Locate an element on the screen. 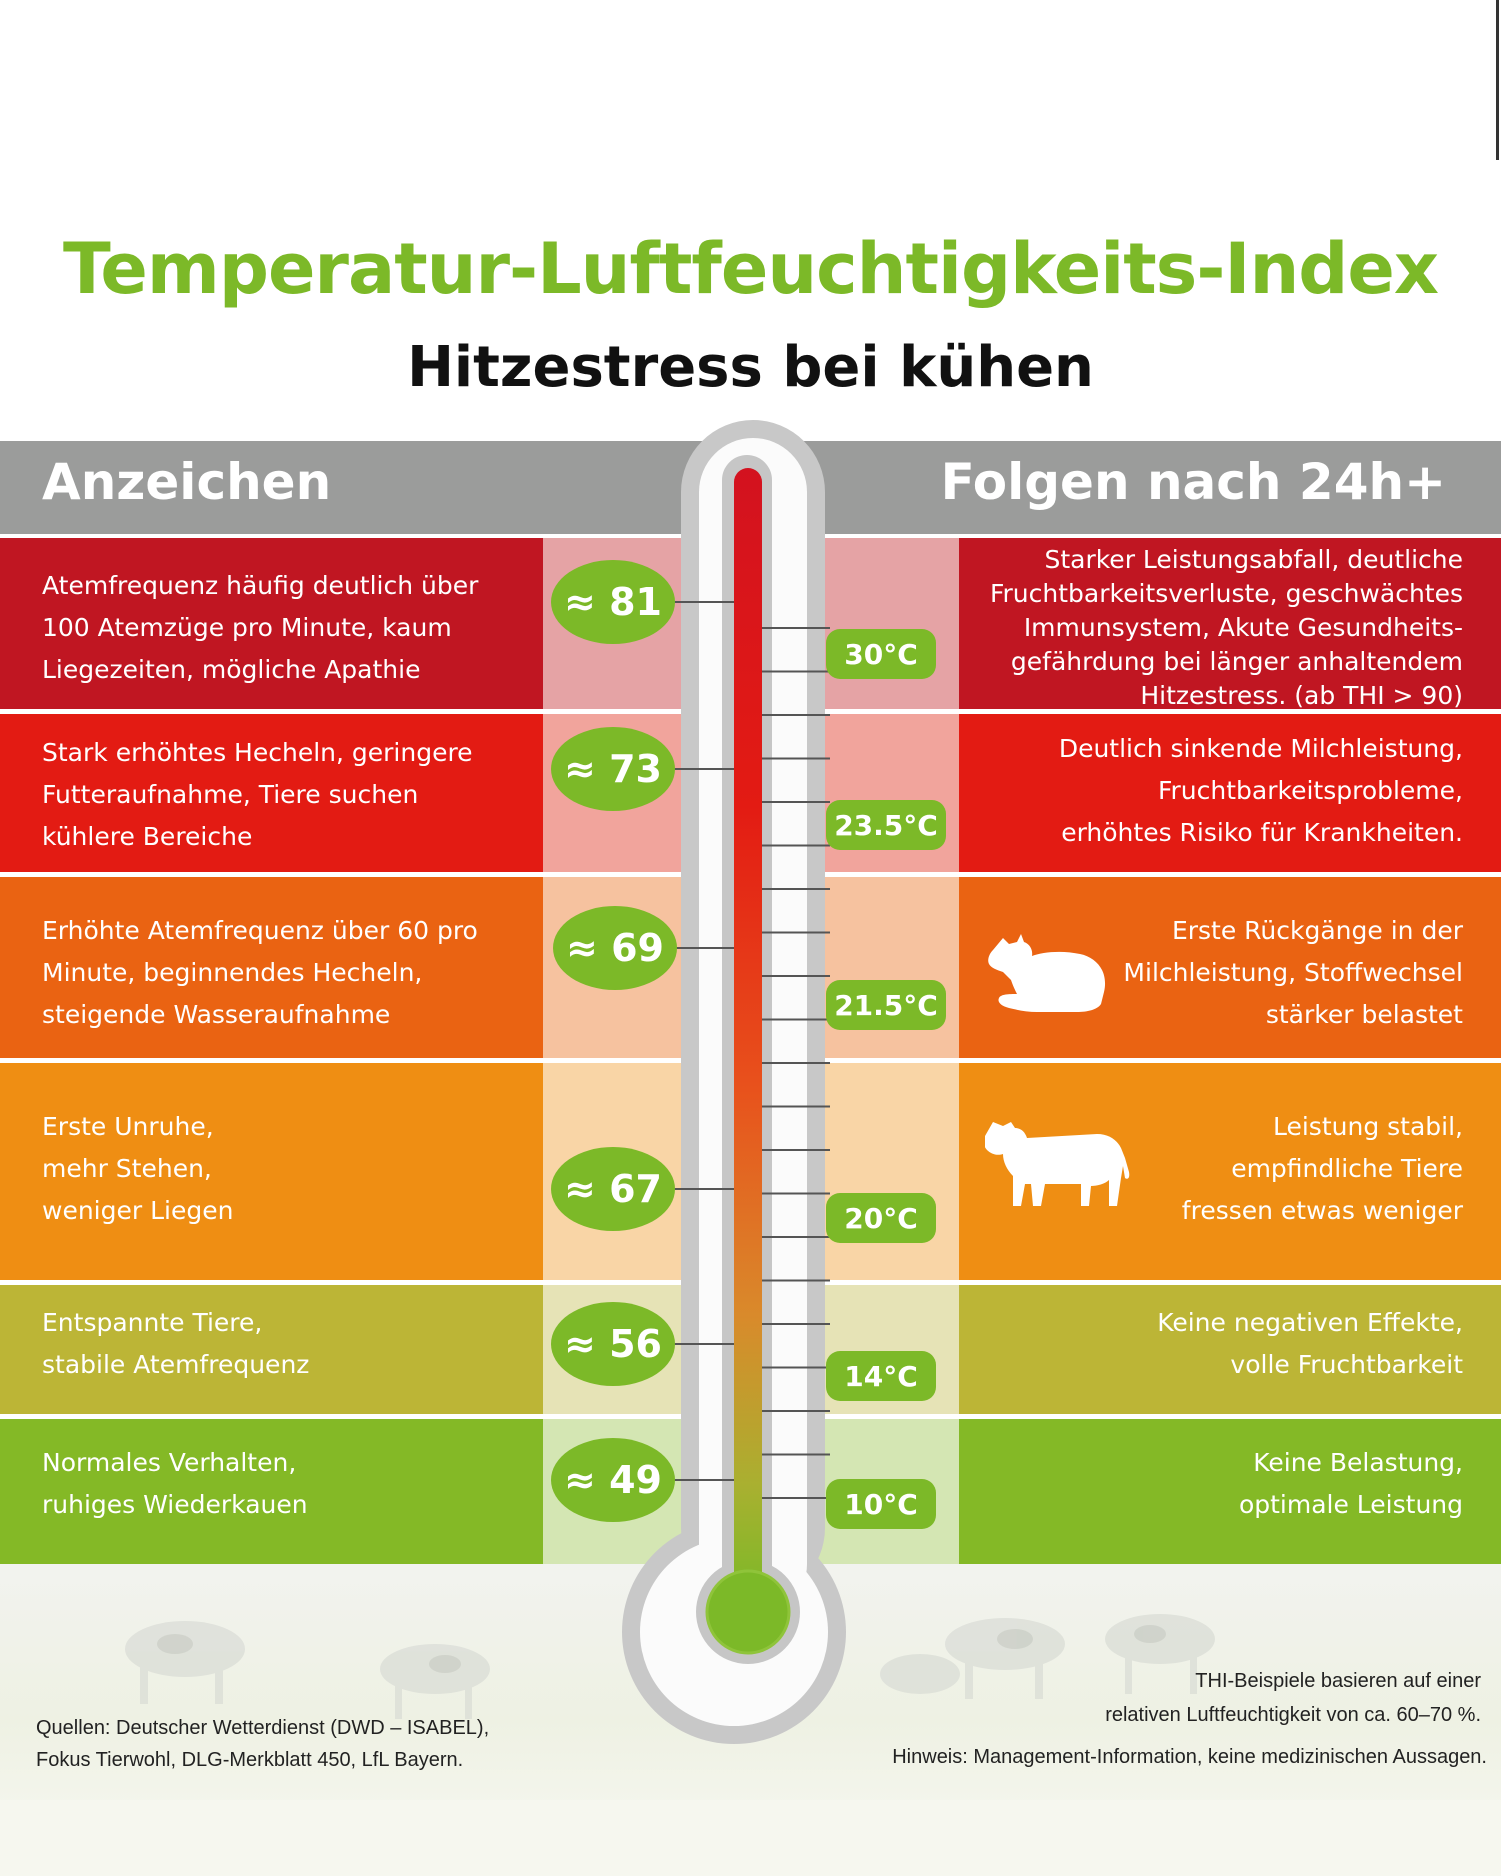 This screenshot has height=1876, width=1501. temperature-badge: 14°C is located at coordinates (881, 1376).